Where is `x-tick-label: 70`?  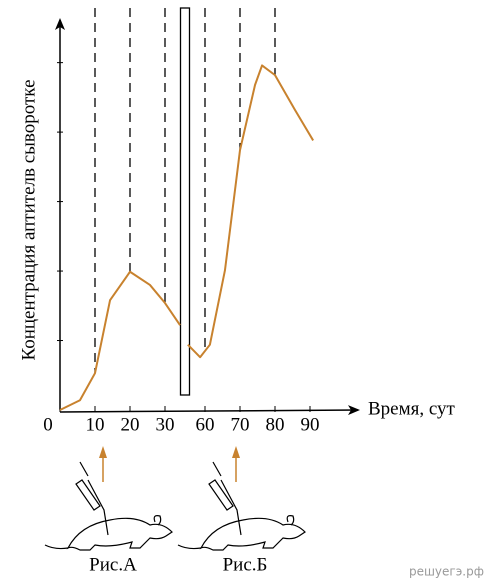
x-tick-label: 70 is located at coordinates (240, 424).